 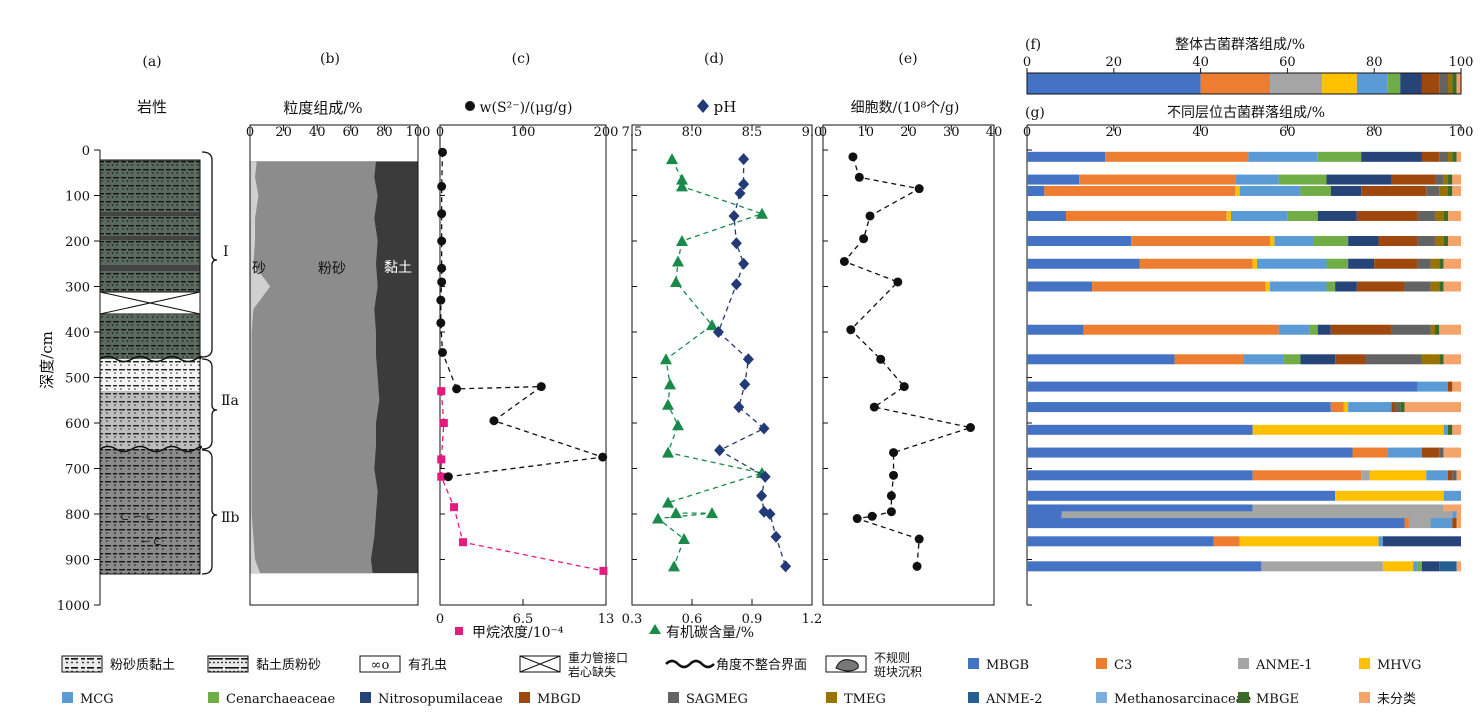 What do you see at coordinates (994, 132) in the screenshot?
I see `e-top-tick-label: 40` at bounding box center [994, 132].